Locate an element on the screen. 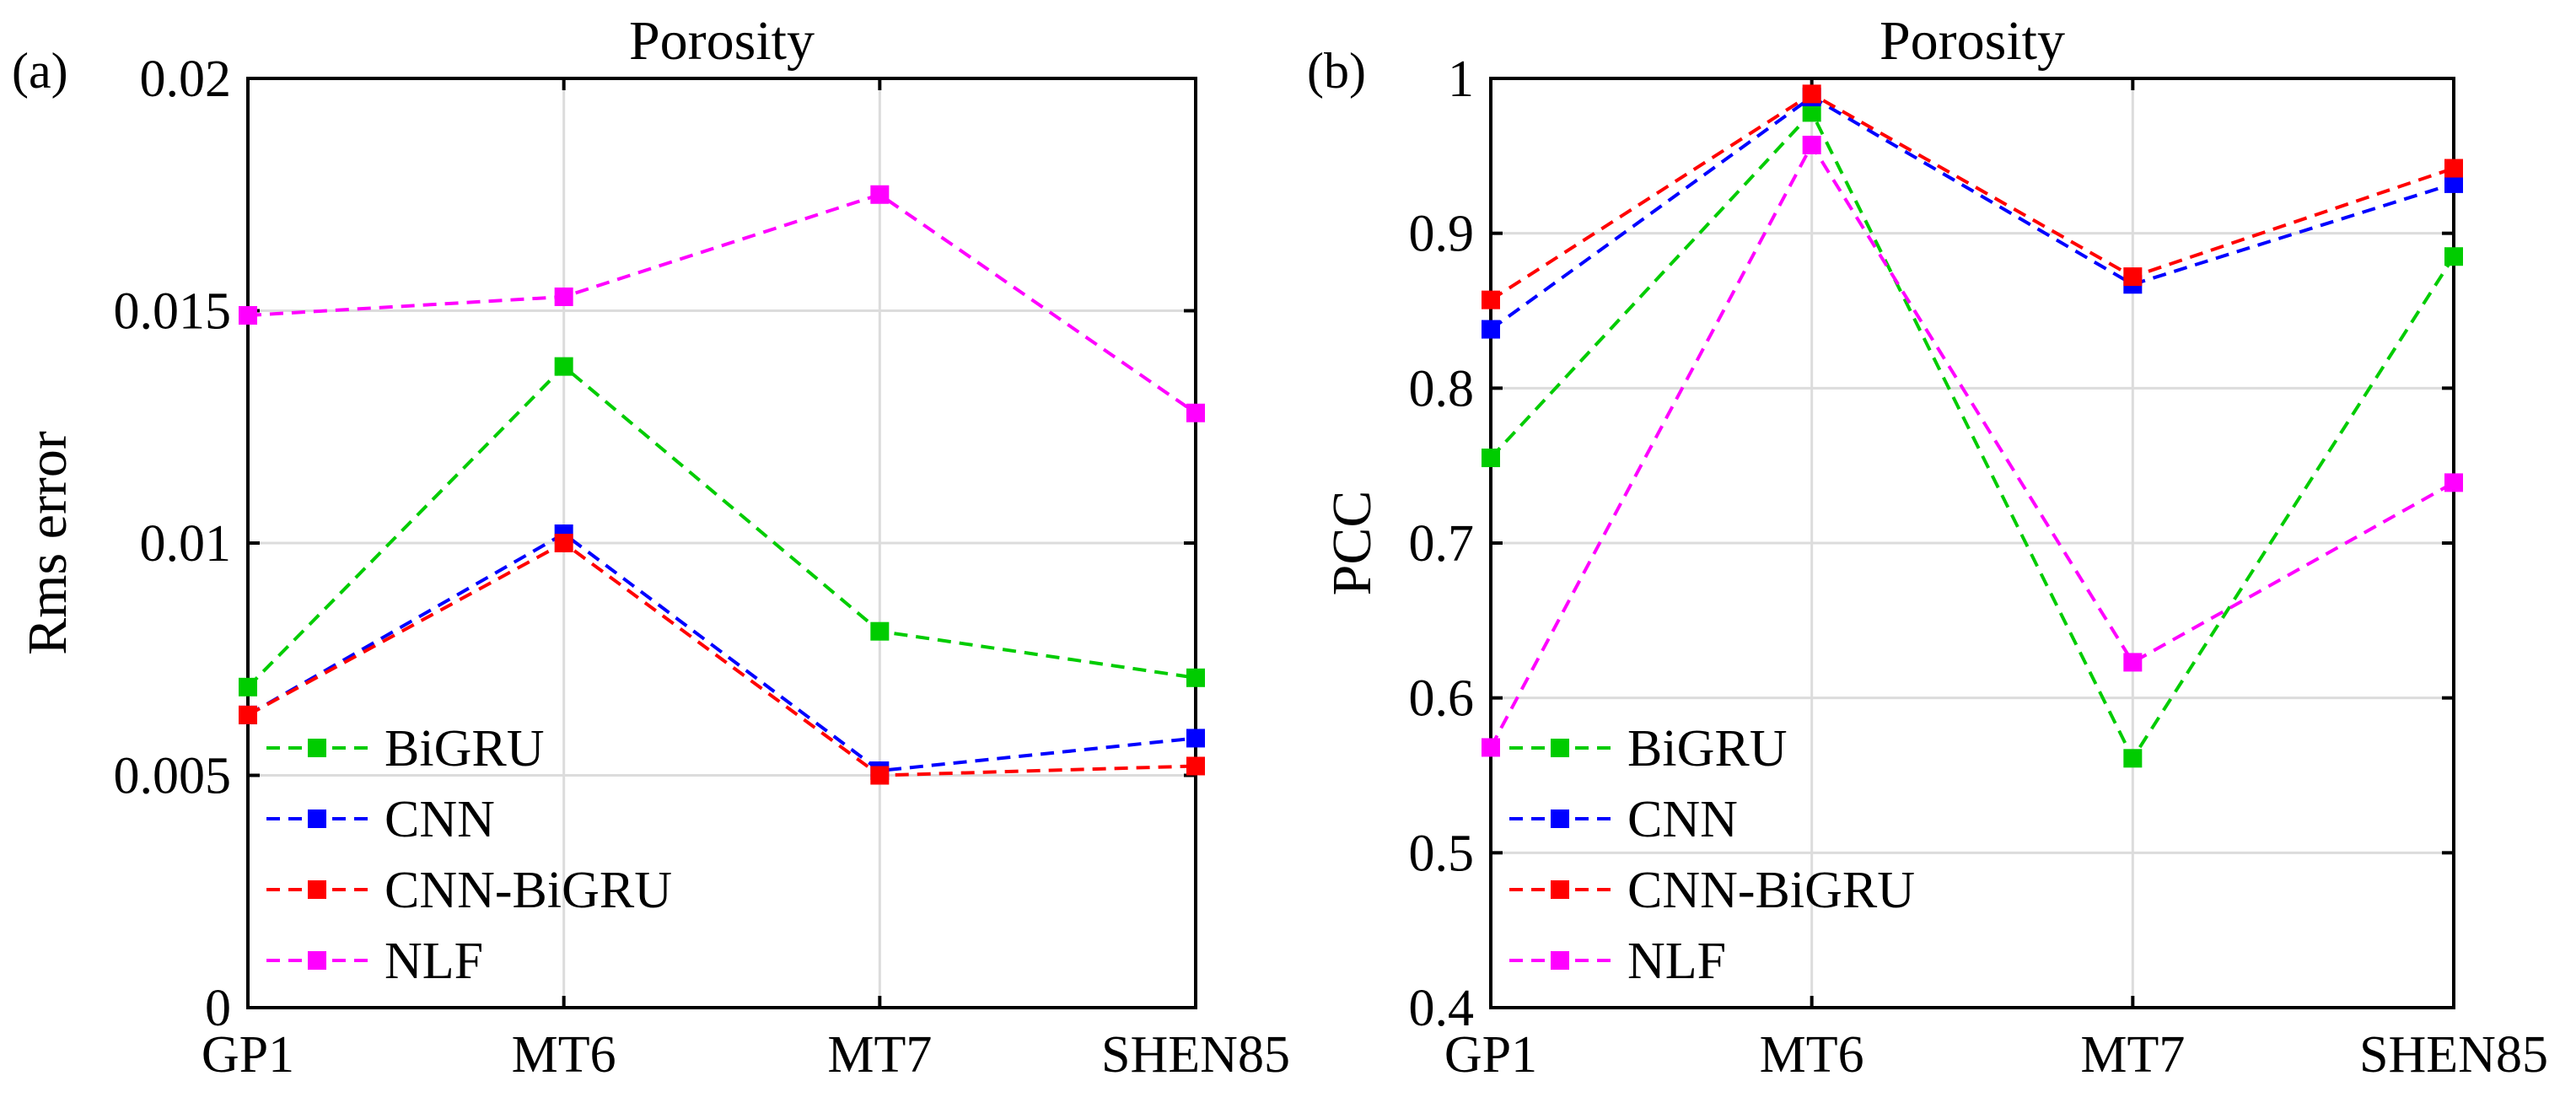  y-tick-label: 0 is located at coordinates (218, 1008).